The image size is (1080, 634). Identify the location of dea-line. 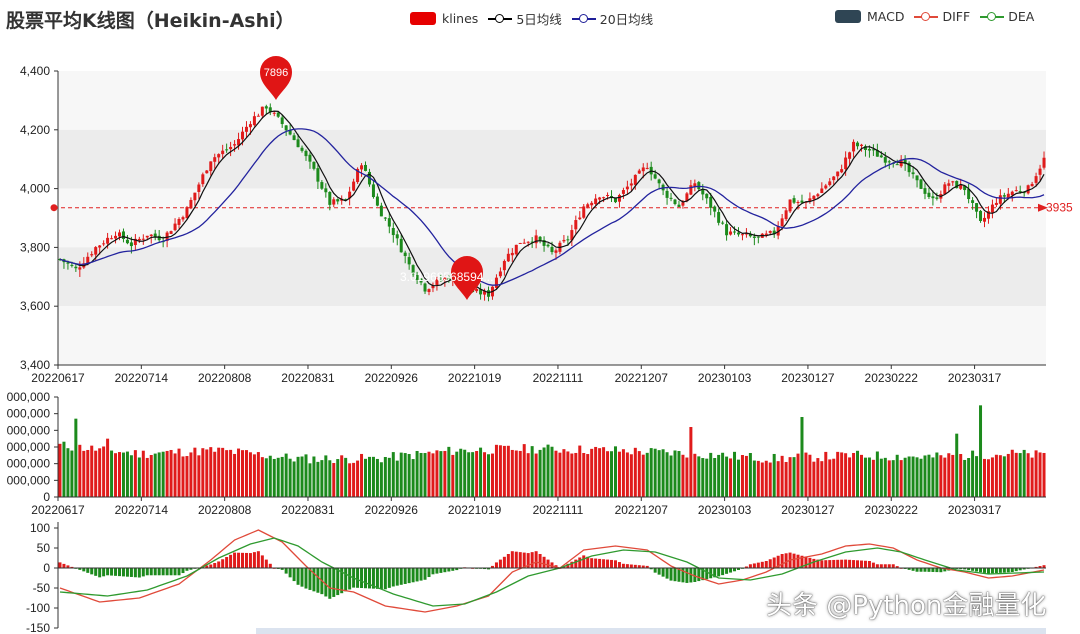
(552, 572).